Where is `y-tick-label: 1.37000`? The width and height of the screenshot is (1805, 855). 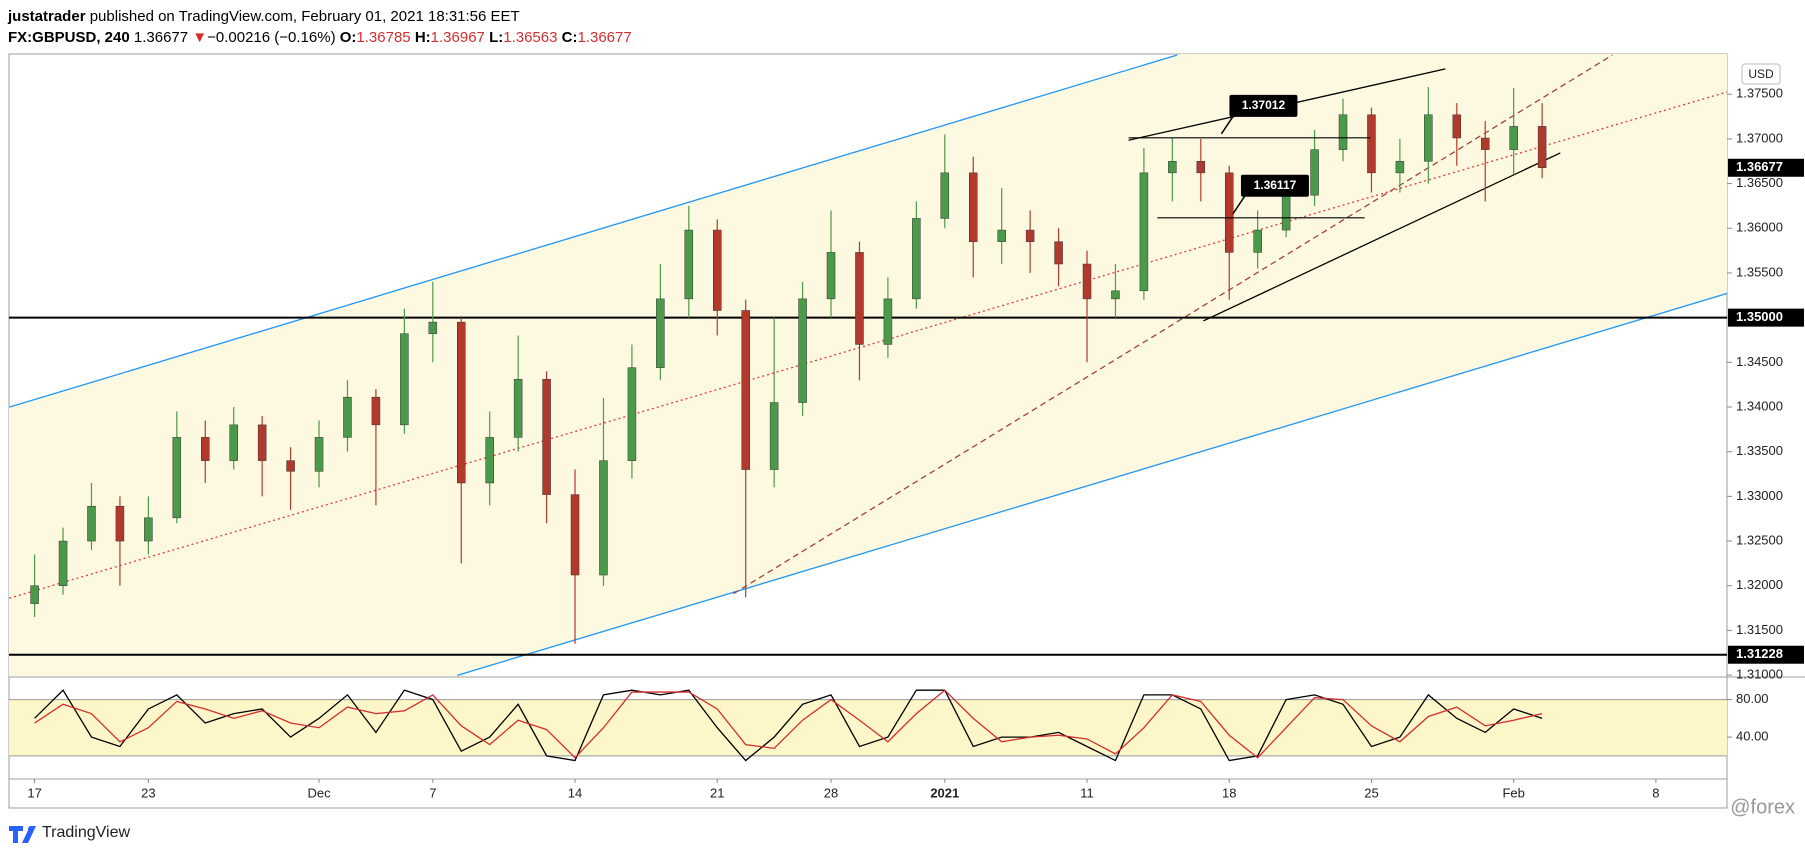
y-tick-label: 1.37000 is located at coordinates (1759, 137).